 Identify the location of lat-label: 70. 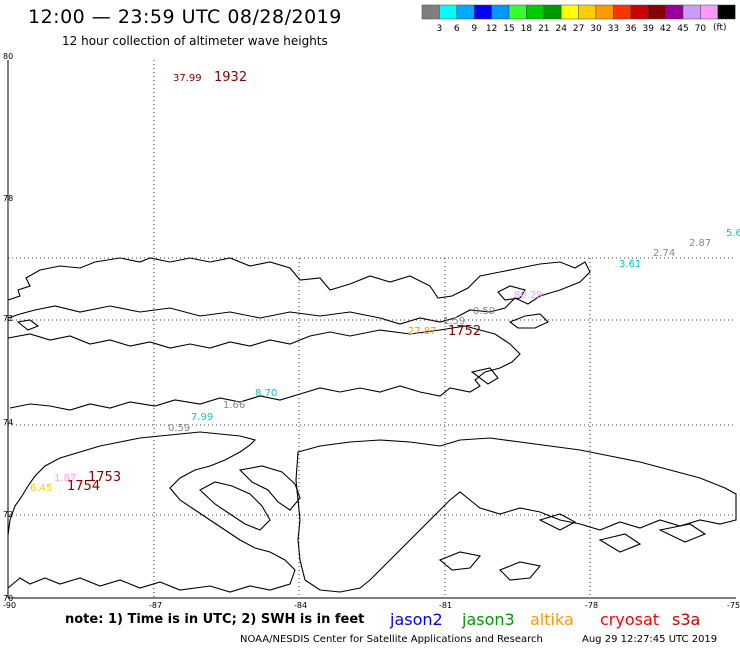
(8, 598).